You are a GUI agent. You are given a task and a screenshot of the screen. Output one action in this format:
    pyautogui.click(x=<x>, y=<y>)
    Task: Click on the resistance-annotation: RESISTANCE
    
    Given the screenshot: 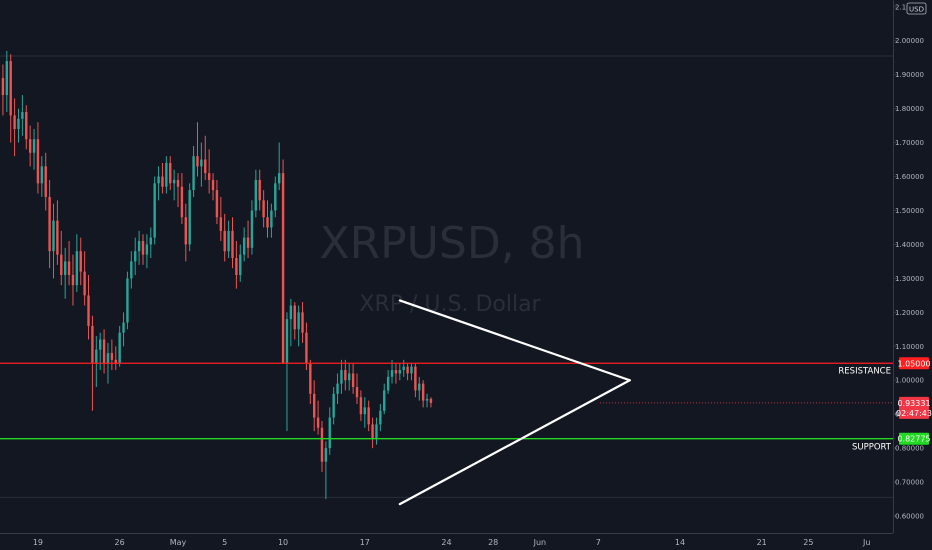 What is the action you would take?
    pyautogui.click(x=864, y=371)
    